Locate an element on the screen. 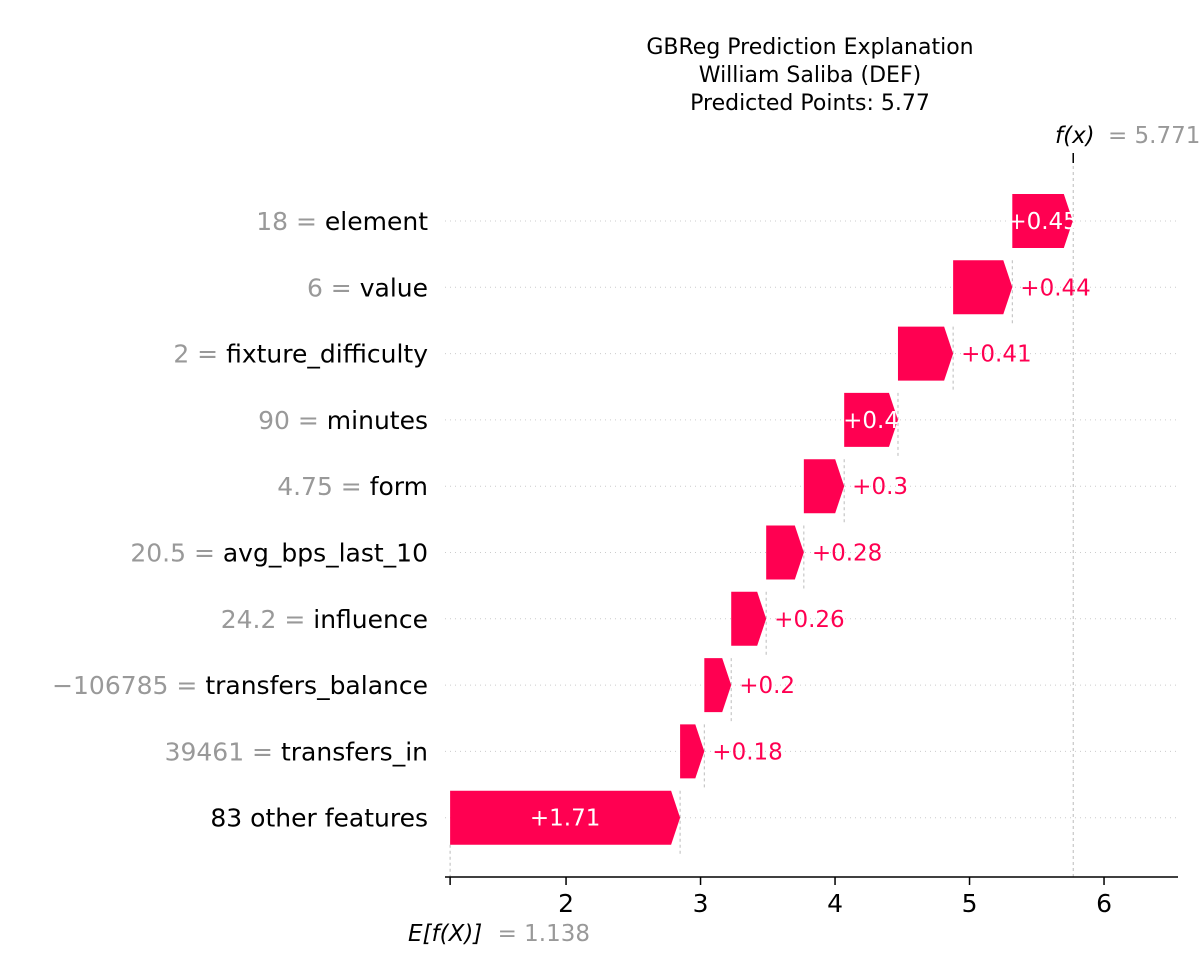  feature-name: element is located at coordinates (376, 221).